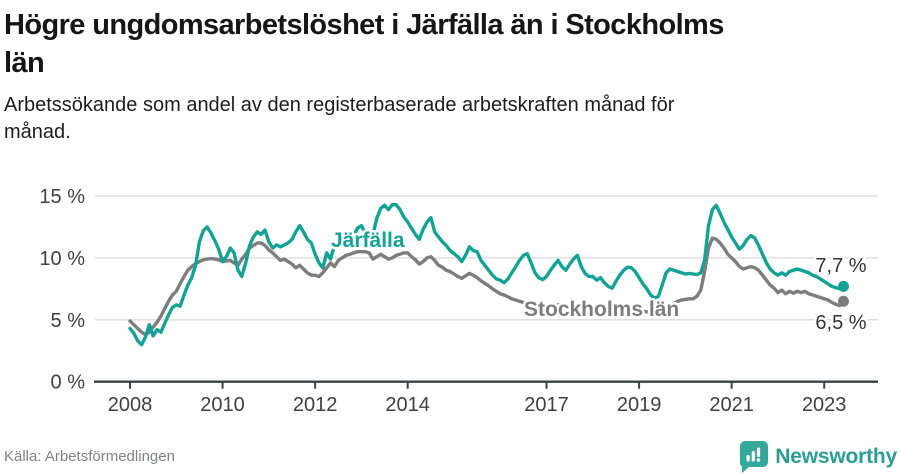  What do you see at coordinates (840, 323) in the screenshot?
I see `end-value-label-stockholms-lan: 6,5 %` at bounding box center [840, 323].